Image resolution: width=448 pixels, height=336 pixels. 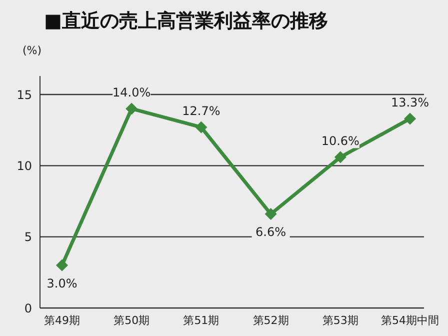 What do you see at coordinates (410, 103) in the screenshot?
I see `data-label: 13.3%` at bounding box center [410, 103].